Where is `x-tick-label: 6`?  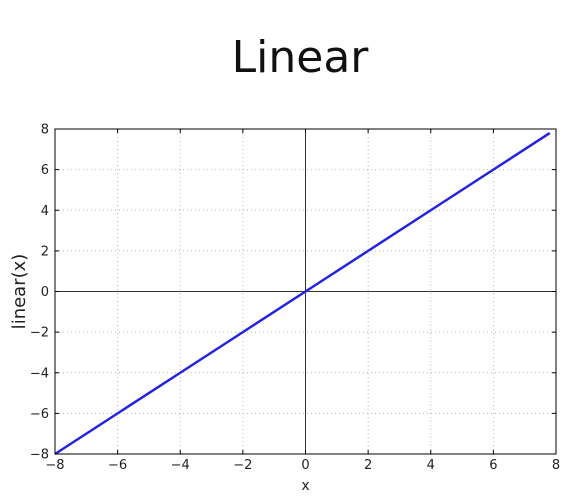
x-tick-label: 6 is located at coordinates (493, 465).